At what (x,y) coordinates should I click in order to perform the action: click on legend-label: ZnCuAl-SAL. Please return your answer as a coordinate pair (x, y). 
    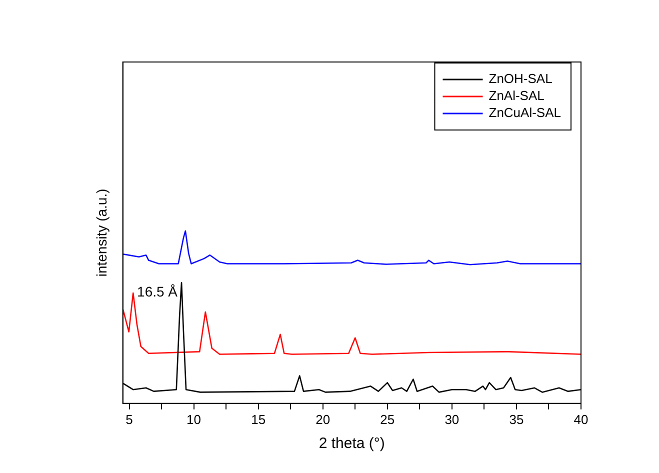
    Looking at the image, I should click on (524, 112).